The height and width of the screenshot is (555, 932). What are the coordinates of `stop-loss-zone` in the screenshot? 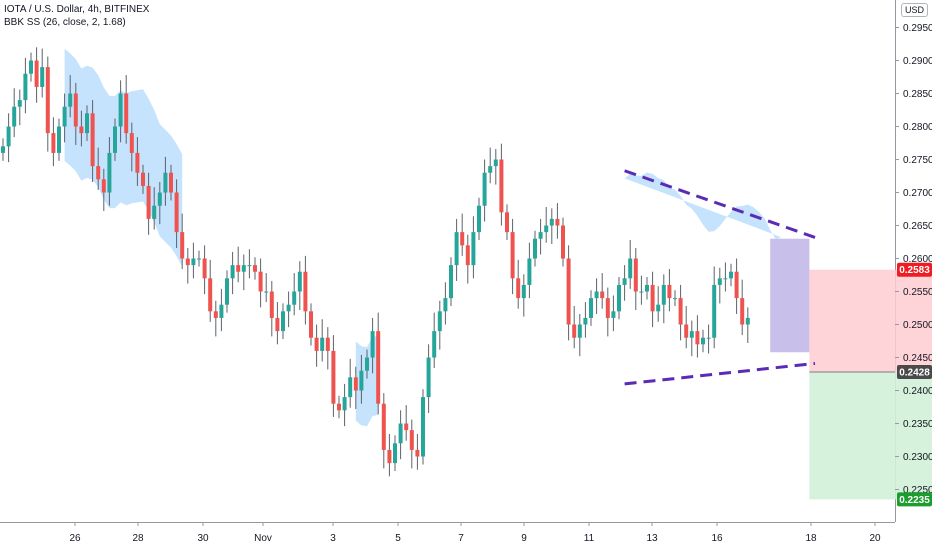 It's located at (870, 321).